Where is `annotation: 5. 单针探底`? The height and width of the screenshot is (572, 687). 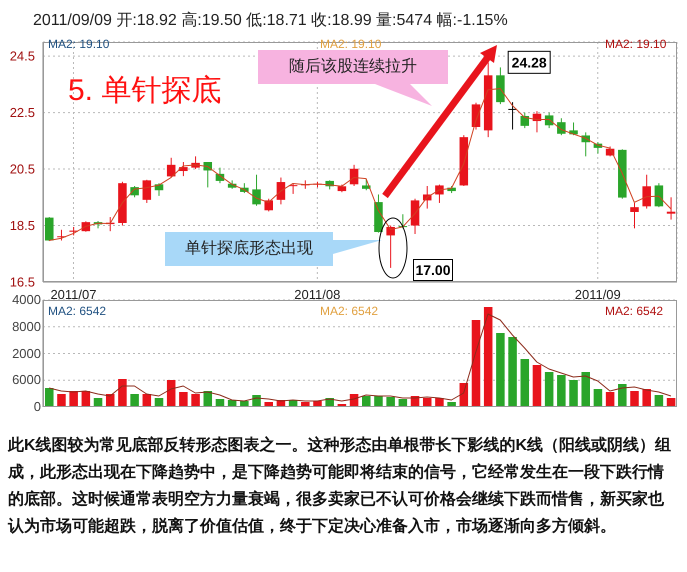
annotation: 5. 单针探底 is located at coordinates (145, 91).